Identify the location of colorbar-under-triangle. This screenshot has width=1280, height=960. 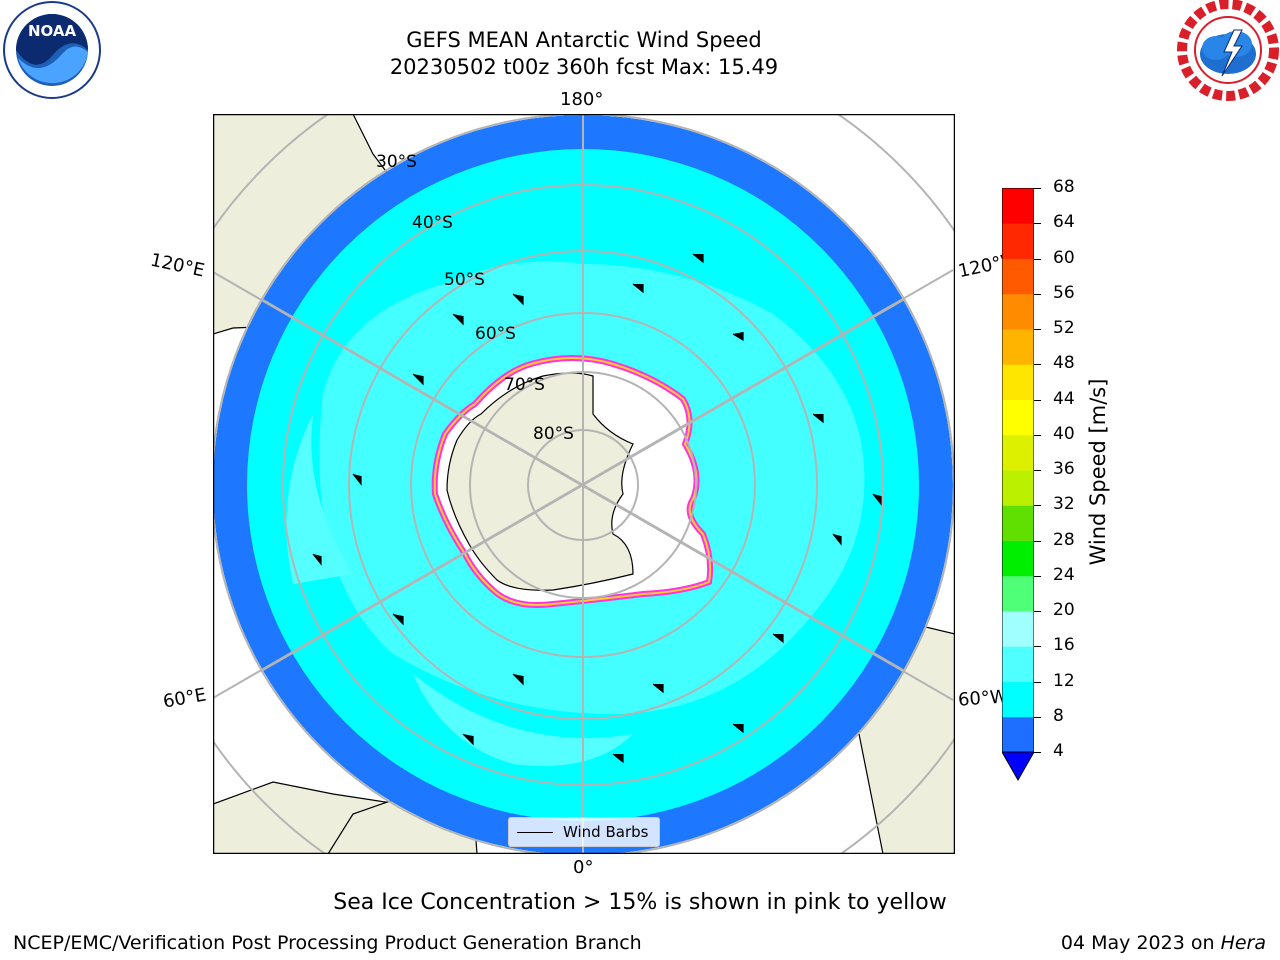
(1018, 766).